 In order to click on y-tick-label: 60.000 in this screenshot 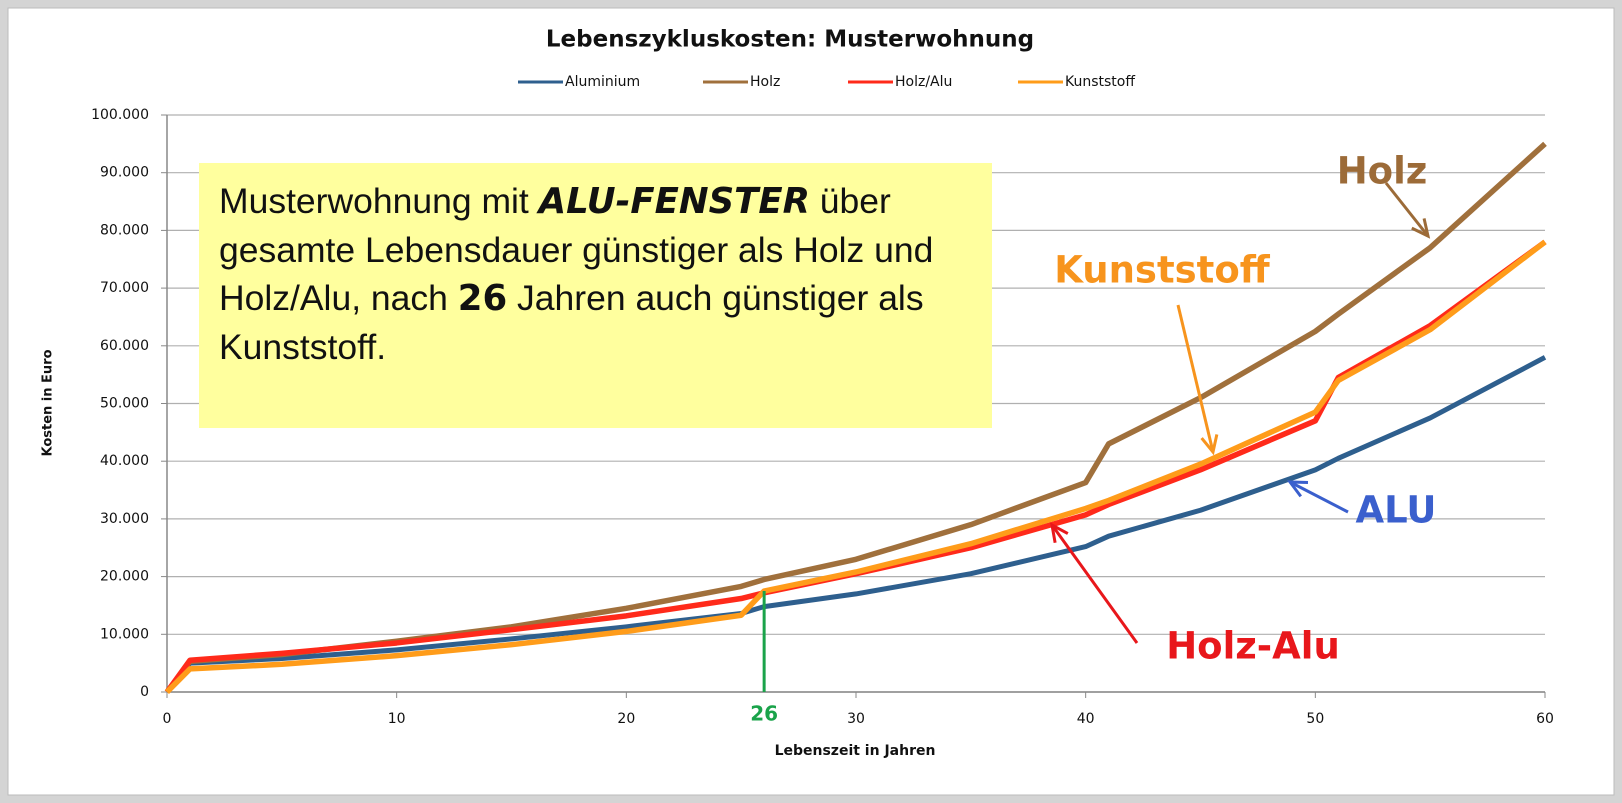, I will do `click(124, 346)`.